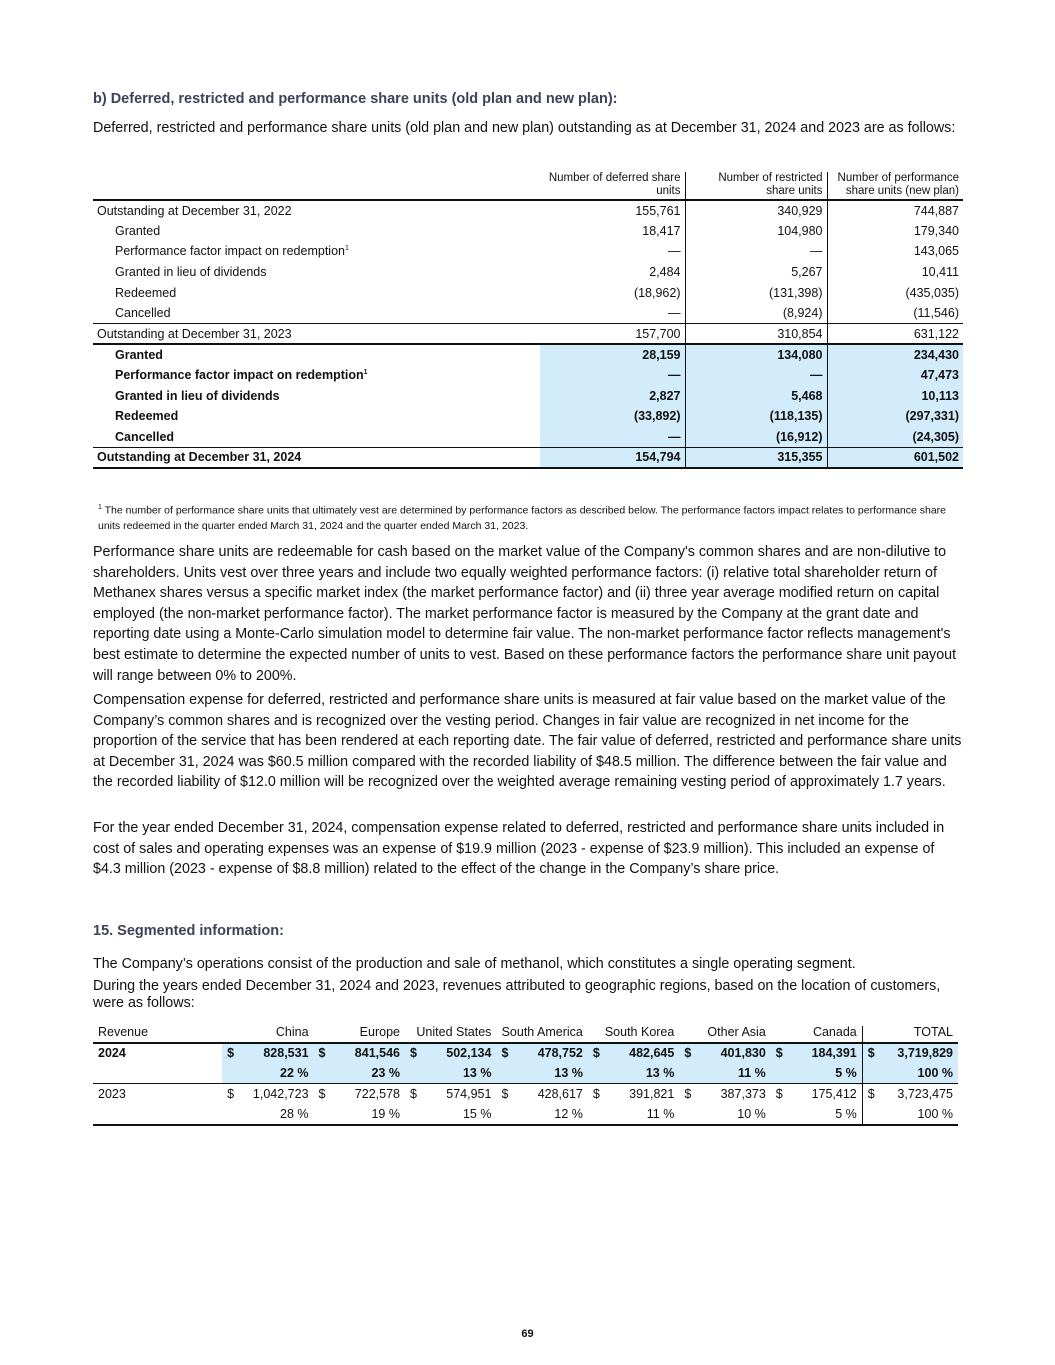  I want to click on cell-value: 154,794, so click(612, 457).